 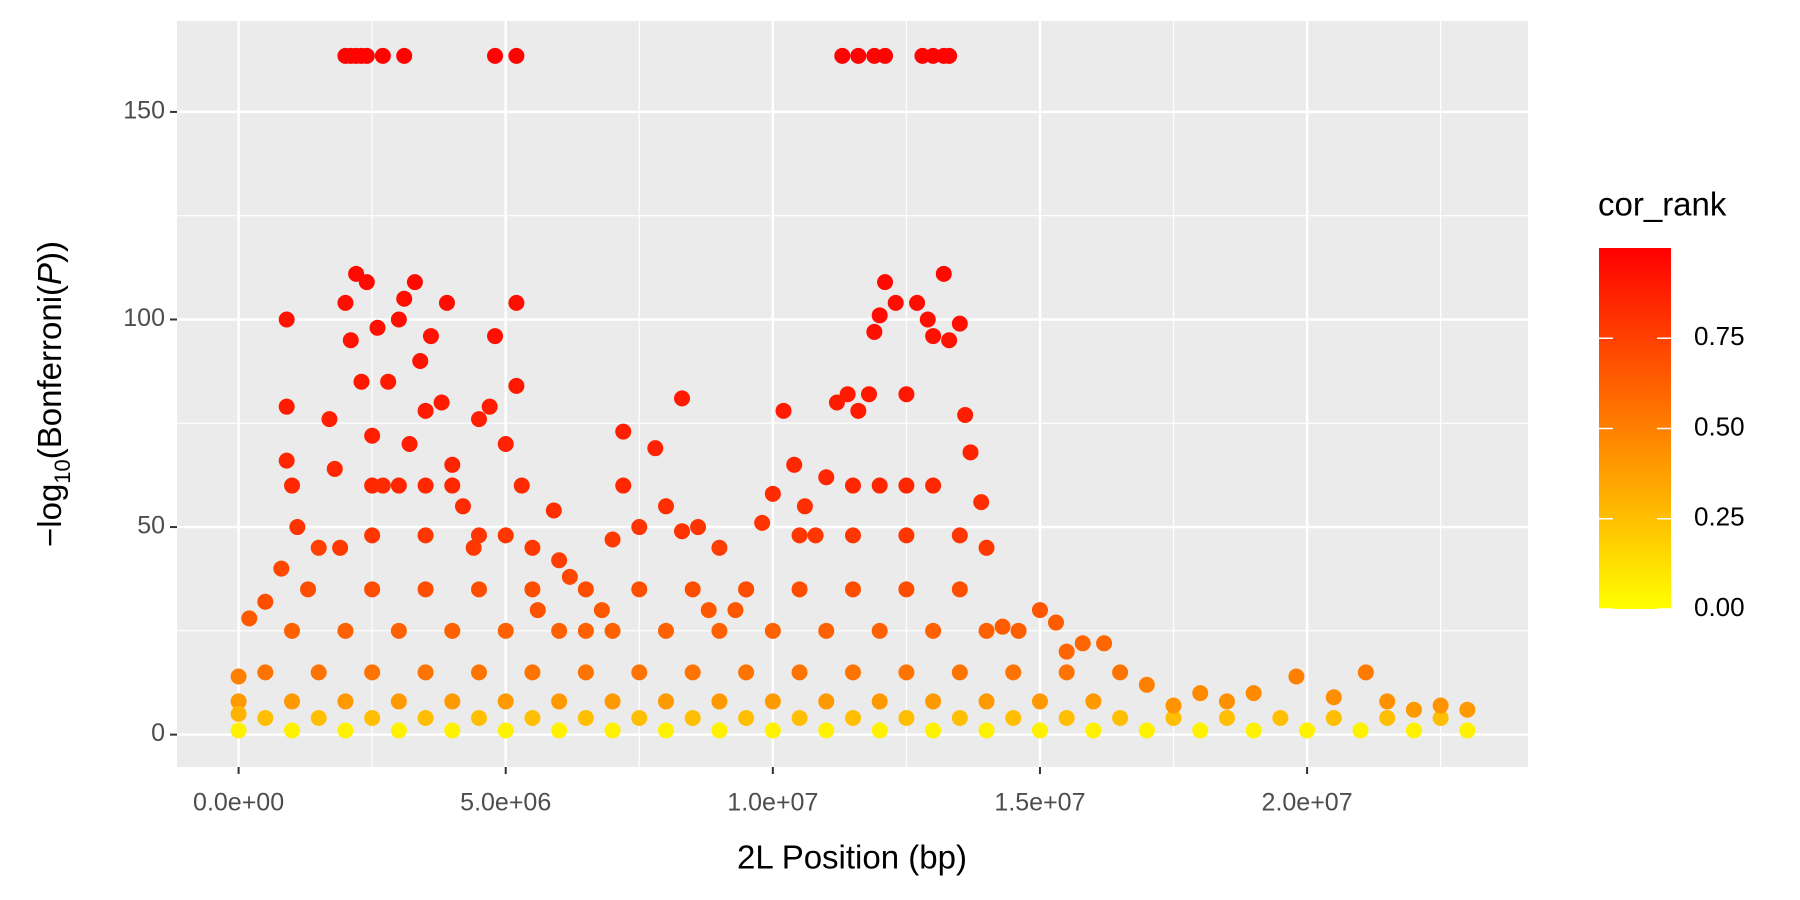 I want to click on y-title-part: )), so click(x=49, y=252).